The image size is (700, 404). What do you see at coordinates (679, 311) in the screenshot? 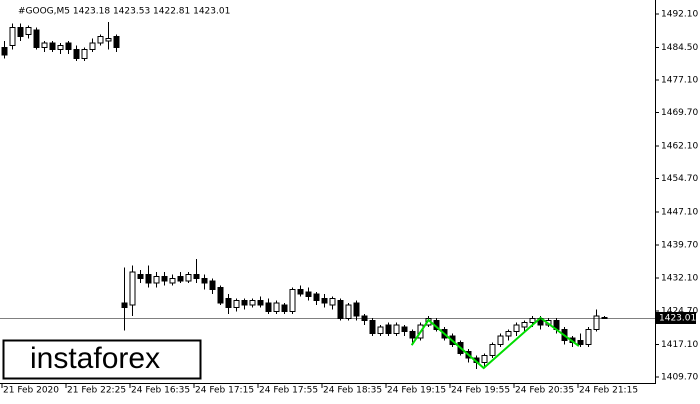
I see `y-tick-label: 1424.70` at bounding box center [679, 311].